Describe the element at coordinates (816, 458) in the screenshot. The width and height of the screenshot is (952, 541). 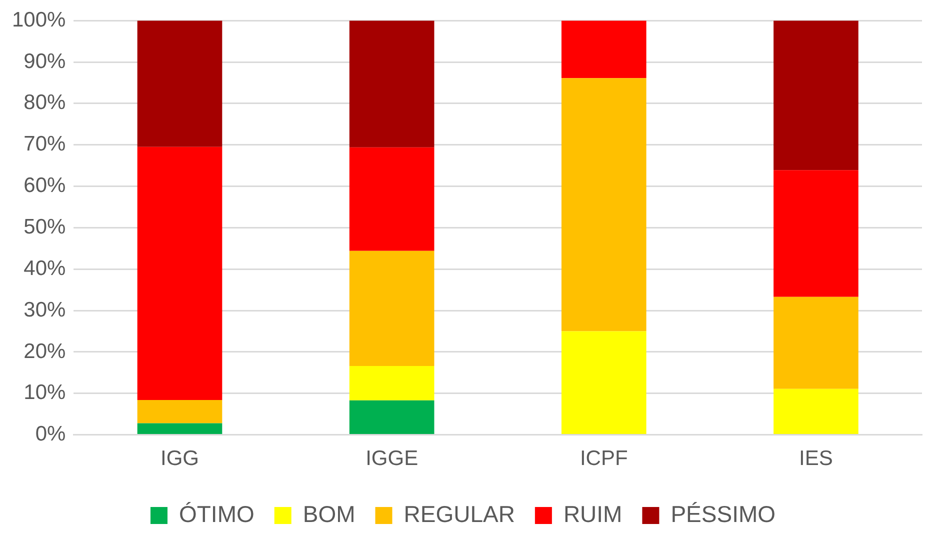
I see `x-tick-label: IES` at that location.